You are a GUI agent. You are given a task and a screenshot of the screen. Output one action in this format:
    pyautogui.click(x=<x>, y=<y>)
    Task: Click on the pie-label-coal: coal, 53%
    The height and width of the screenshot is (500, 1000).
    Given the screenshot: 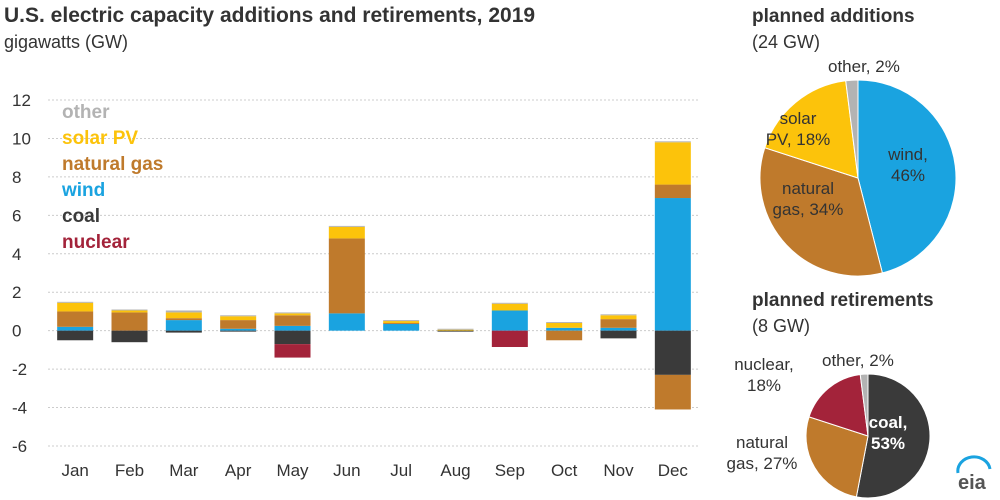 What is the action you would take?
    pyautogui.click(x=888, y=433)
    